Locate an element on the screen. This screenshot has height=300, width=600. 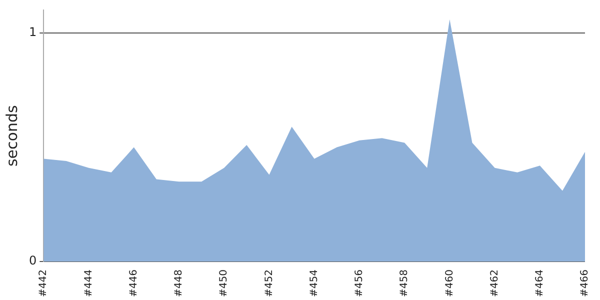
x-tick-label: #460 is located at coordinates (450, 284).